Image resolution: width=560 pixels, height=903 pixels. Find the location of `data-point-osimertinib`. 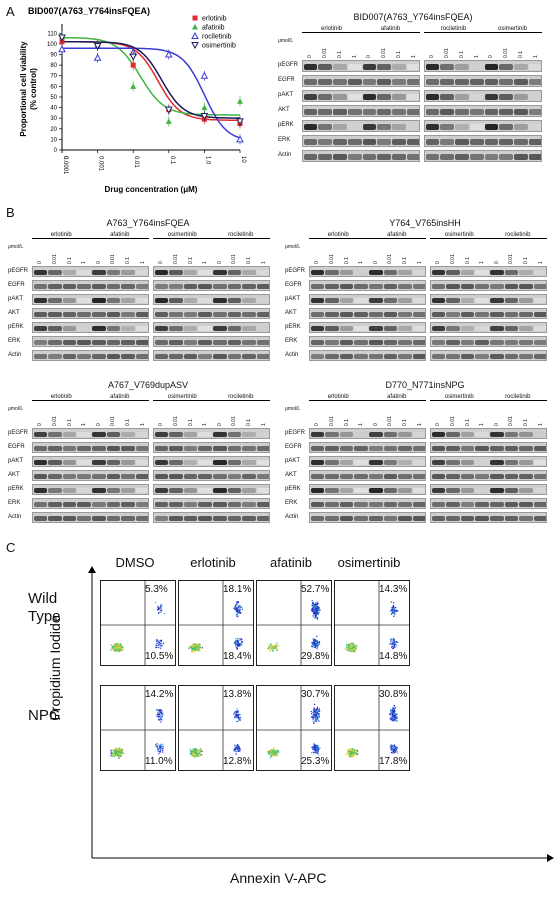

data-point-osimertinib is located at coordinates (240, 122).